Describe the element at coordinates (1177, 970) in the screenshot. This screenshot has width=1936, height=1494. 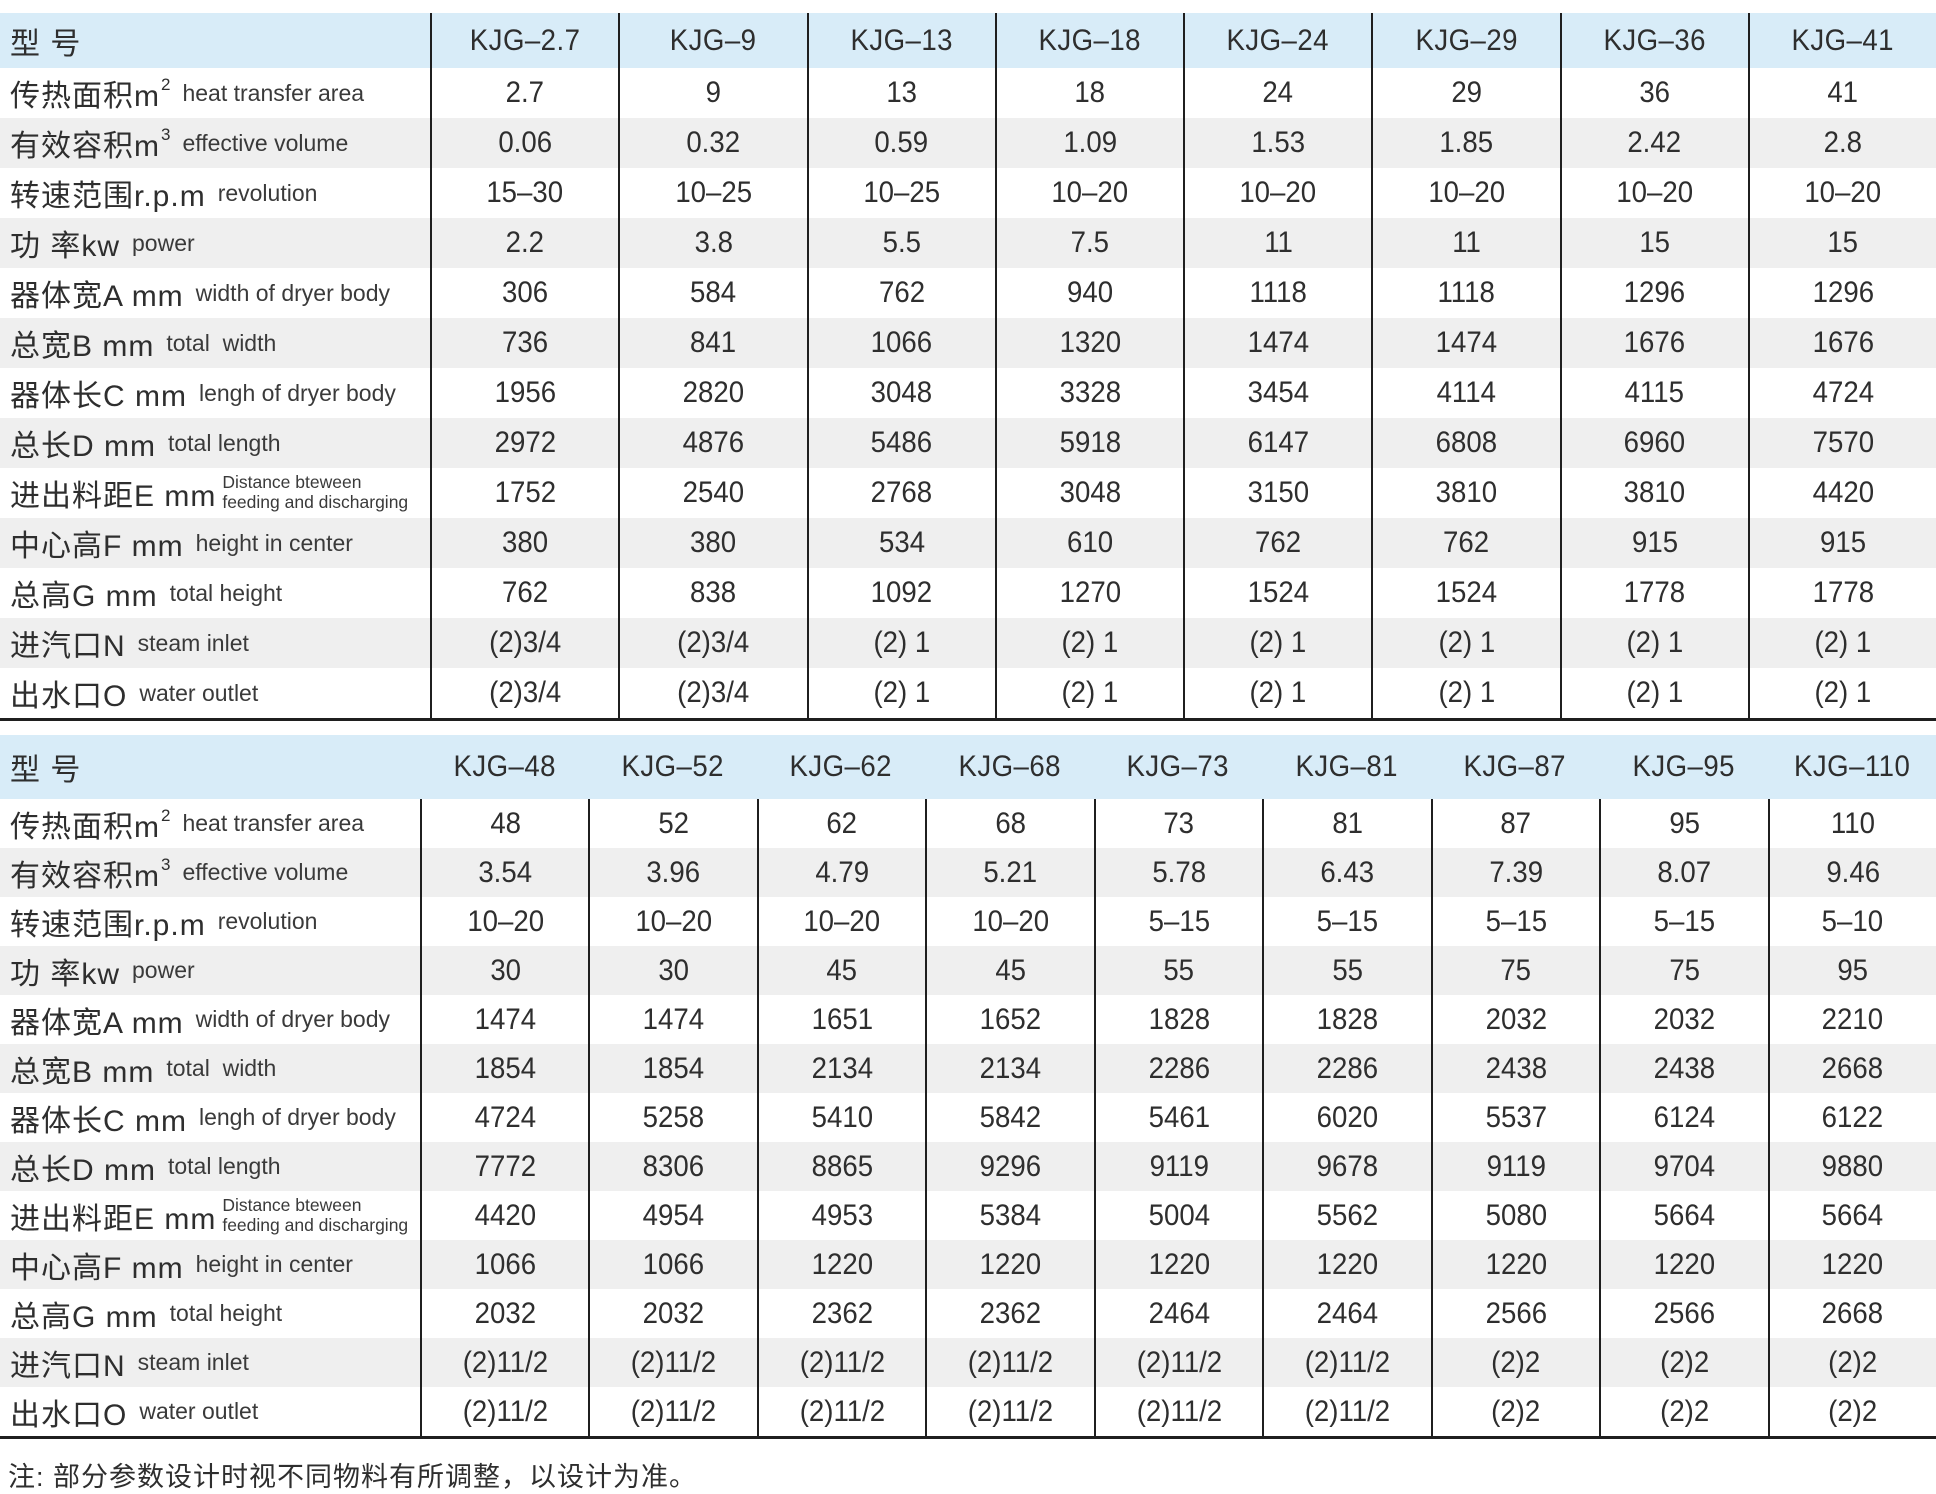
I see `value-cell: 55` at that location.